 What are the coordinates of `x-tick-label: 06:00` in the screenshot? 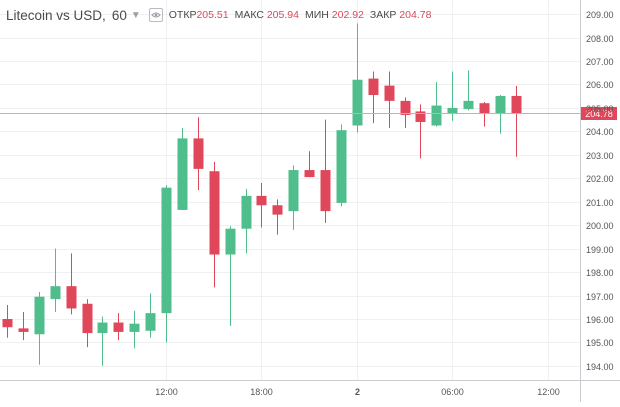 It's located at (452, 392).